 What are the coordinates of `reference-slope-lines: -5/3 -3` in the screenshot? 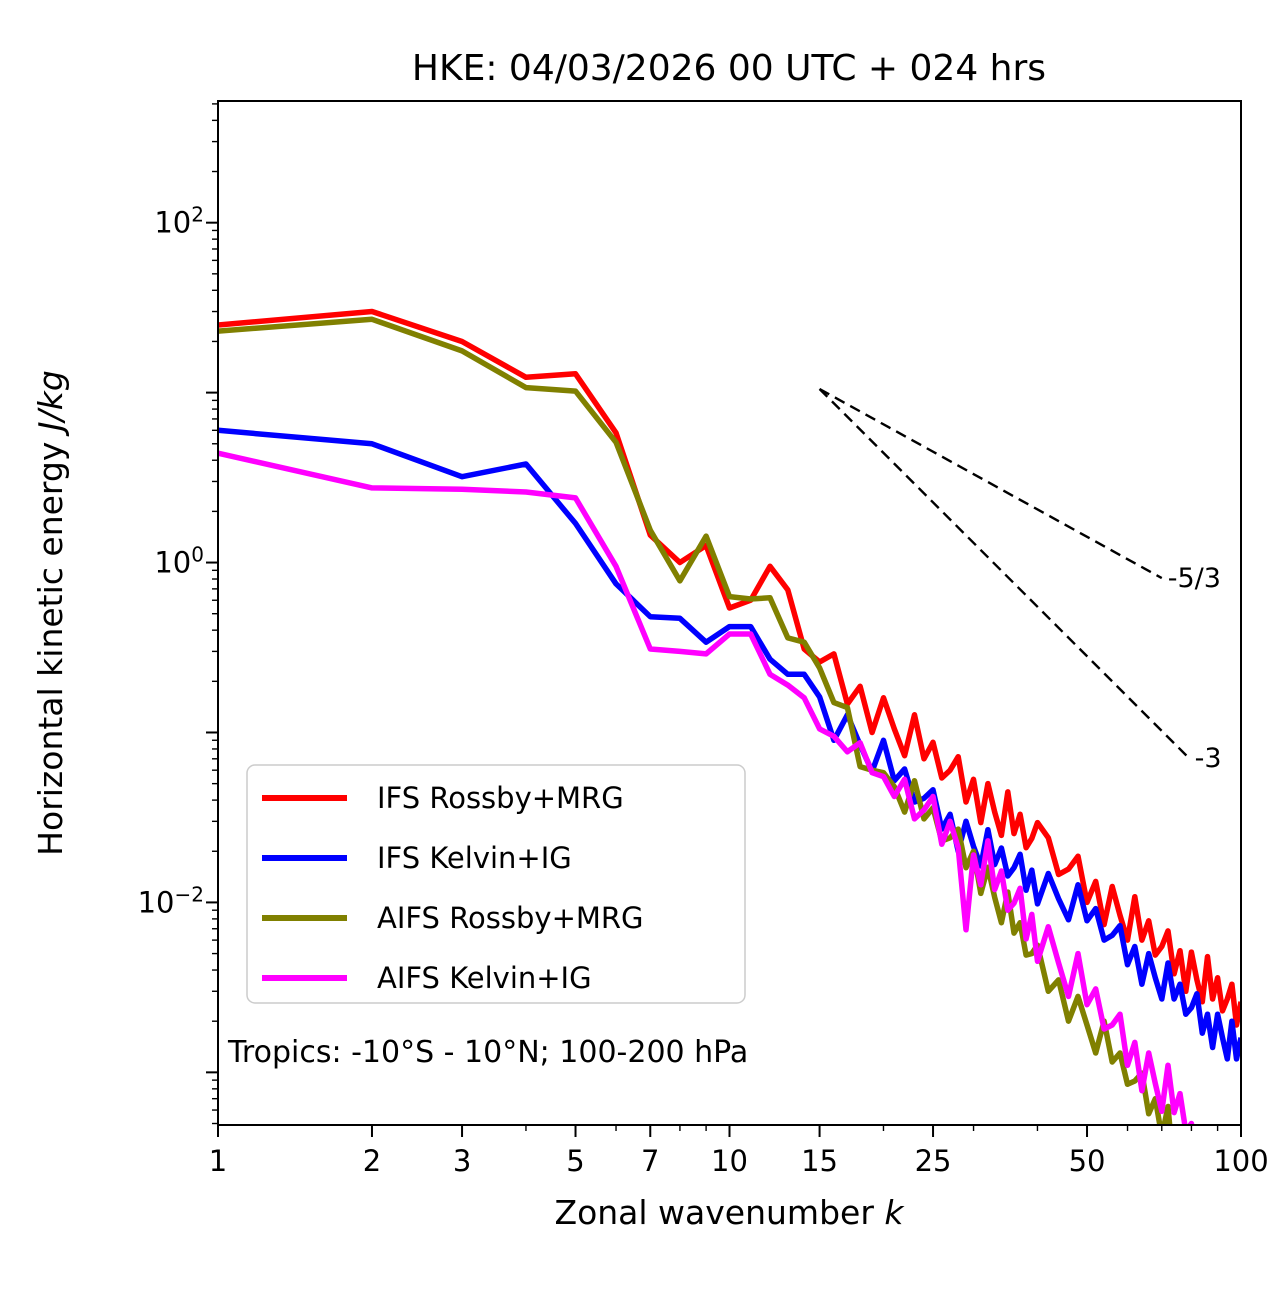 It's located at (1020, 580).